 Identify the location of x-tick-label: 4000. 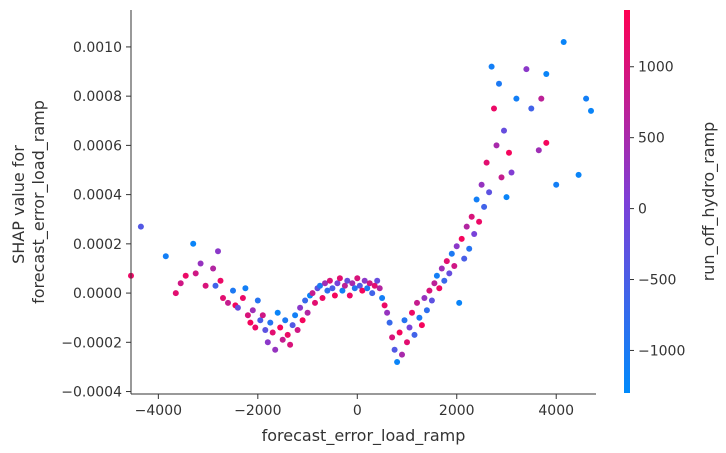
(556, 411).